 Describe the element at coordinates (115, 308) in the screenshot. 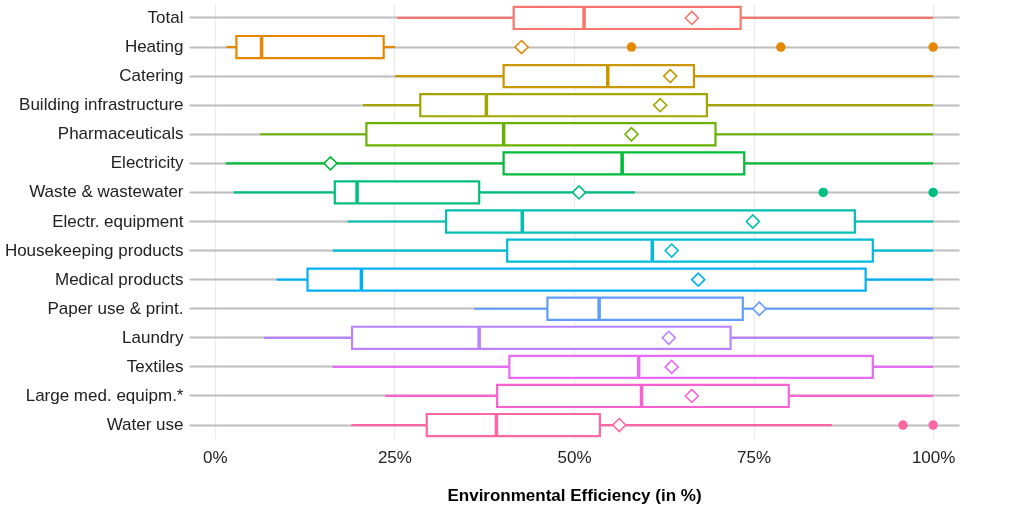

I see `y-tick-label: Paper use & print.` at that location.